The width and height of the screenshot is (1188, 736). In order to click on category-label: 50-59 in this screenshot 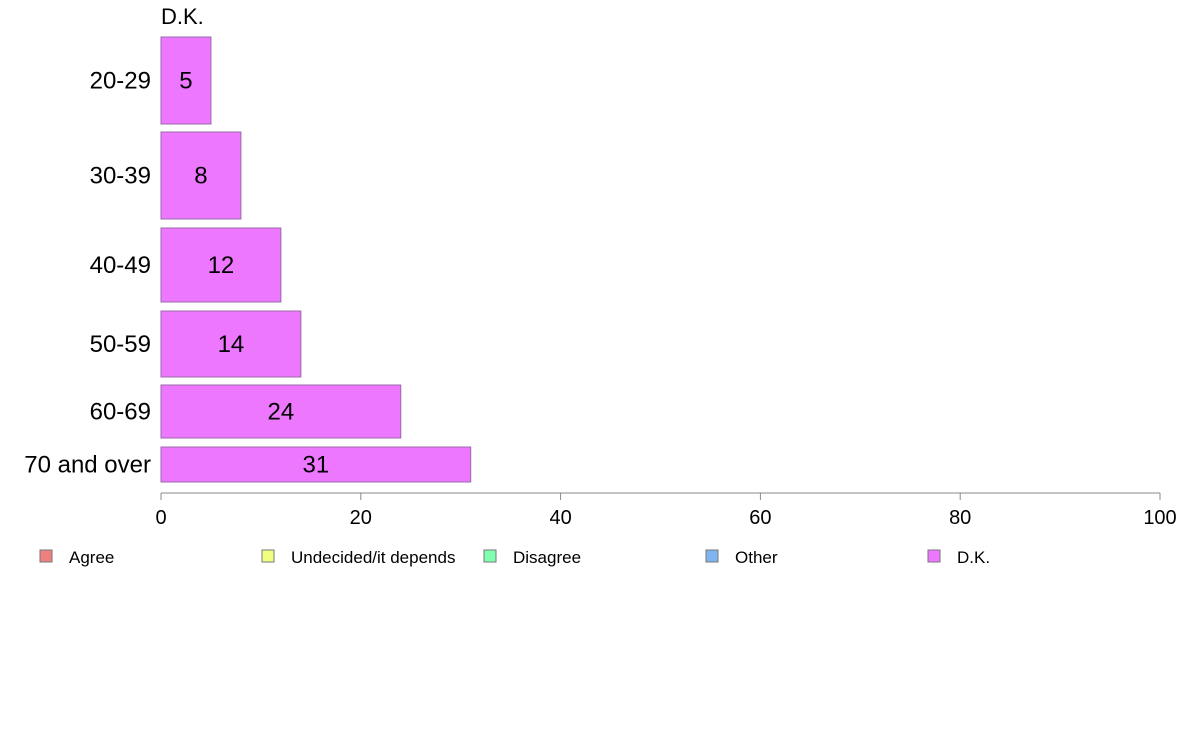, I will do `click(120, 344)`.